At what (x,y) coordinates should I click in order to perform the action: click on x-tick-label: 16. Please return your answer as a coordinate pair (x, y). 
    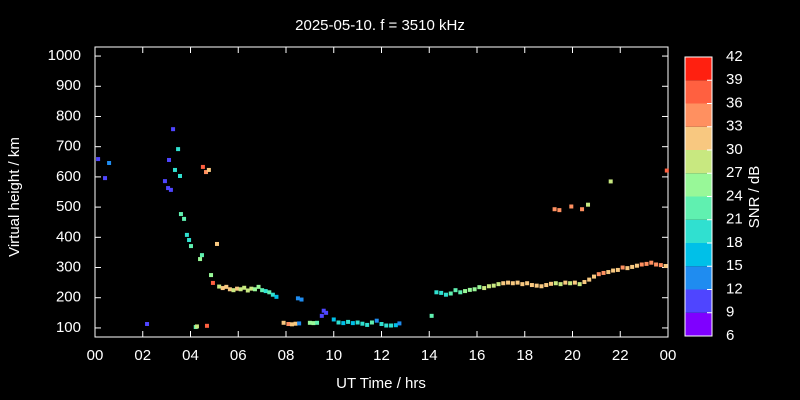
    Looking at the image, I should click on (477, 355).